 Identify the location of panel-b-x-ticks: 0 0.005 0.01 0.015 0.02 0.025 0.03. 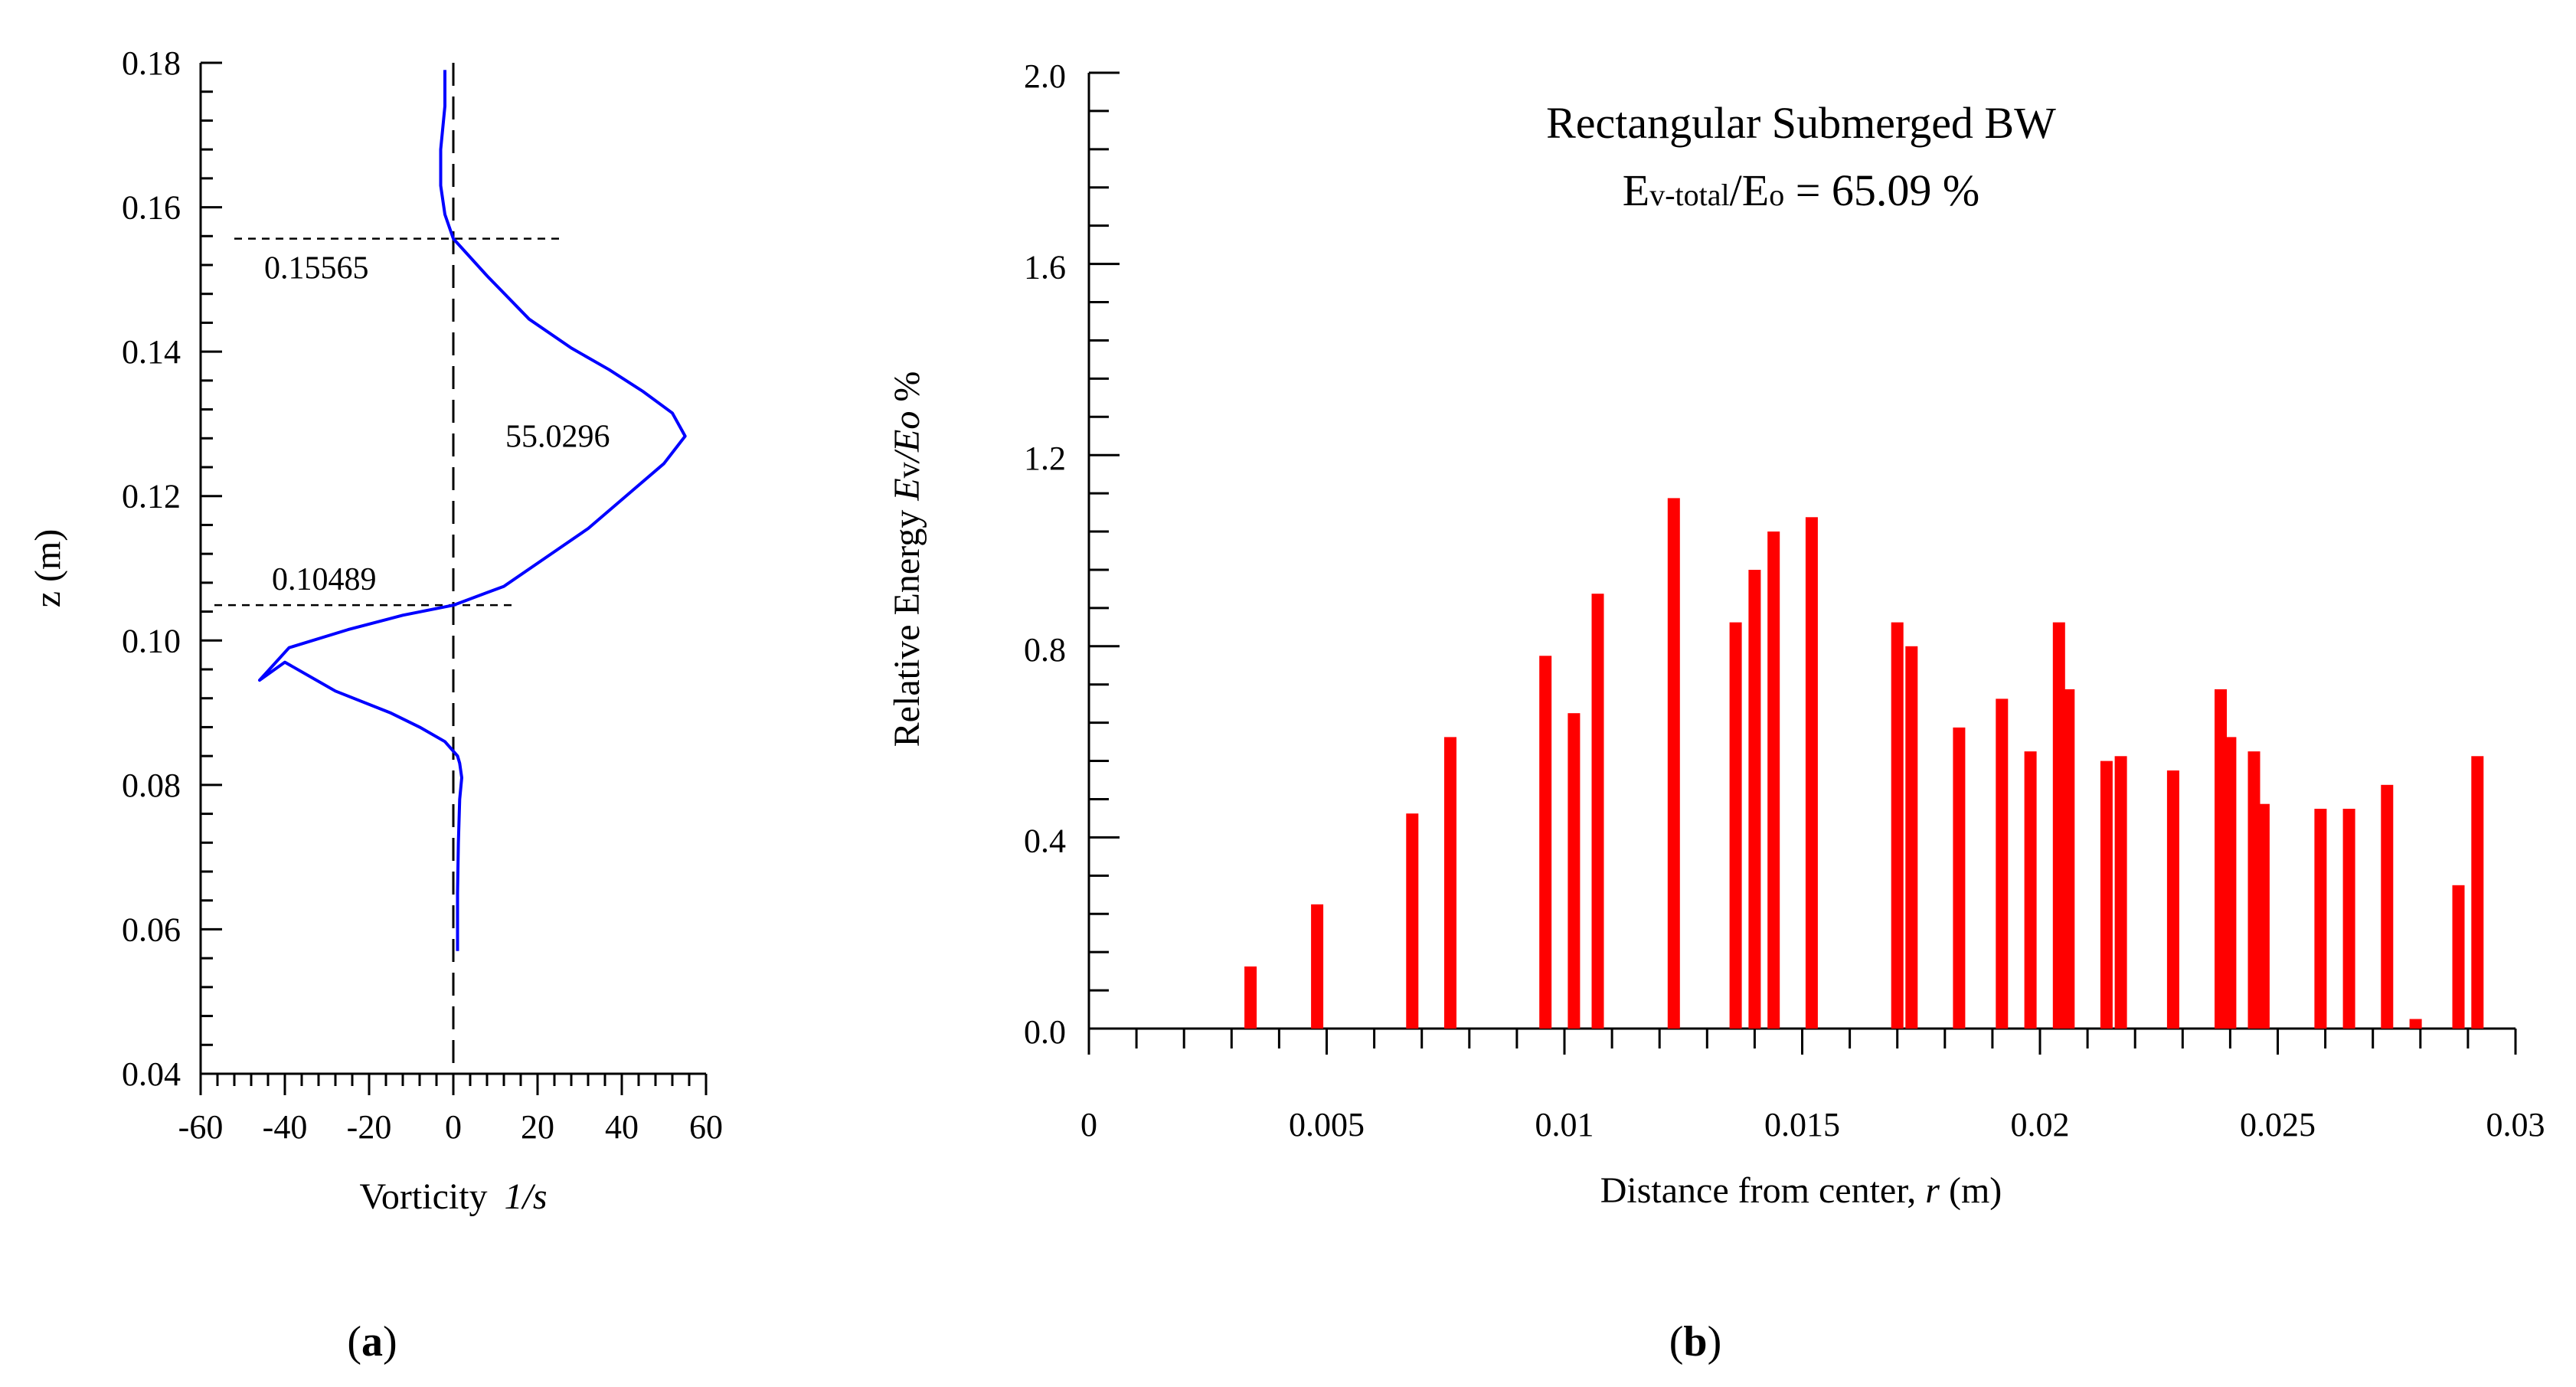
(1812, 1086).